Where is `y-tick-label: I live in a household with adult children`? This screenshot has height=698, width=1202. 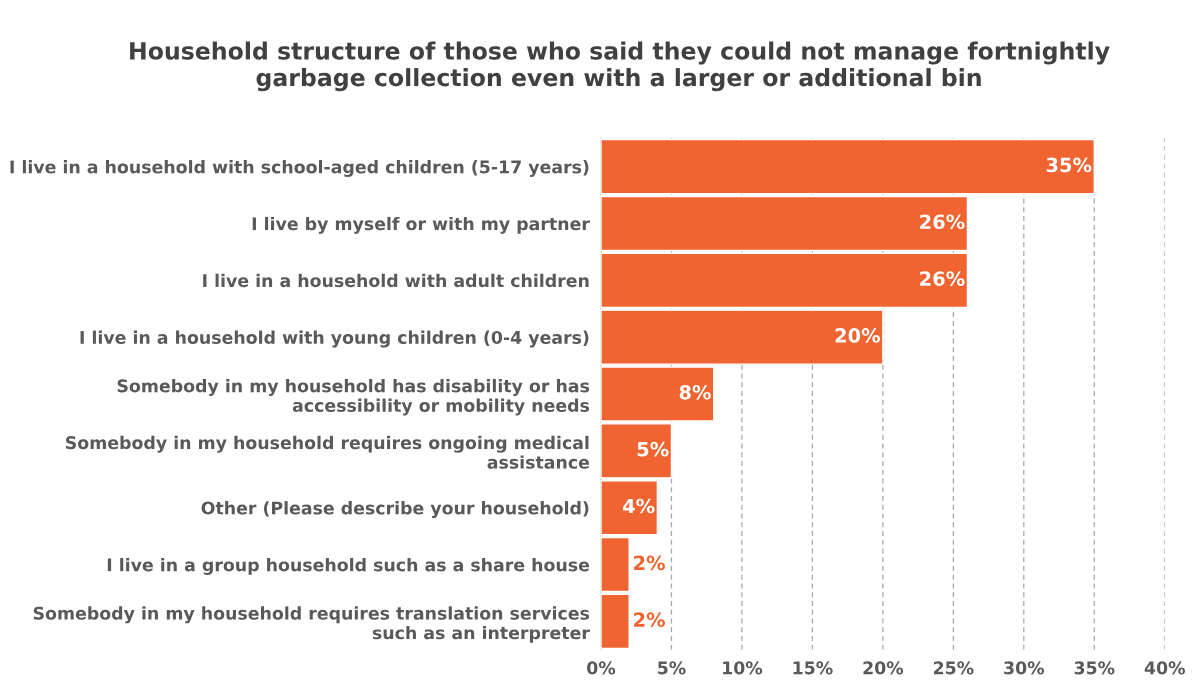 y-tick-label: I live in a household with adult children is located at coordinates (396, 280).